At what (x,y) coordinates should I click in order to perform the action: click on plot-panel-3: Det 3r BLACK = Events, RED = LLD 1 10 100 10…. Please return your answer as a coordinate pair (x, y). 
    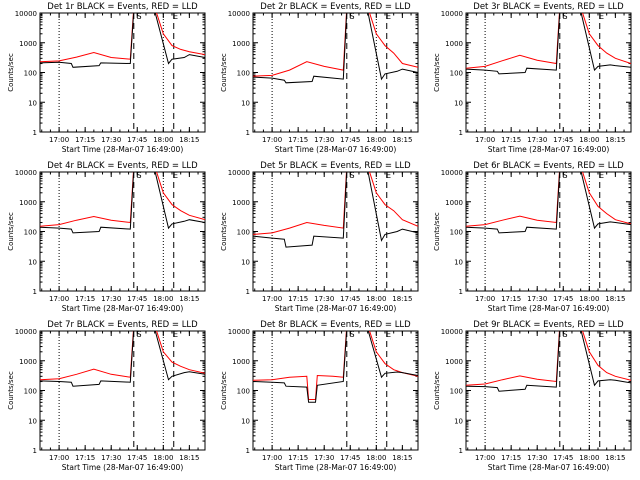
    Looking at the image, I should click on (532, 78).